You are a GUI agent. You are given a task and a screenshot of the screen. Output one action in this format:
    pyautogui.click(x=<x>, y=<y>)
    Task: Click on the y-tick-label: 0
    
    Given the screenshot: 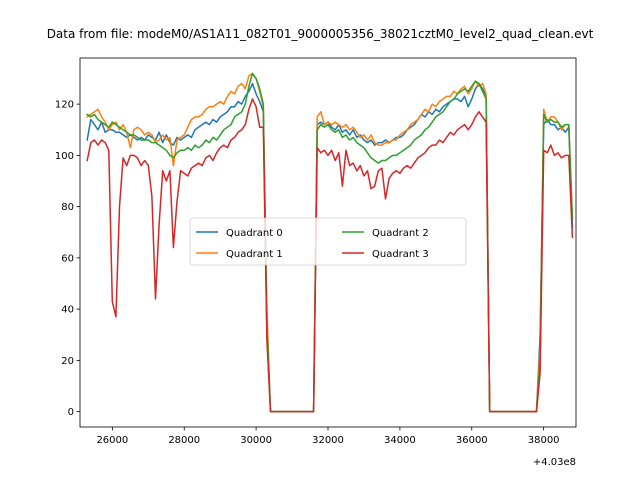 What is the action you would take?
    pyautogui.click(x=71, y=412)
    